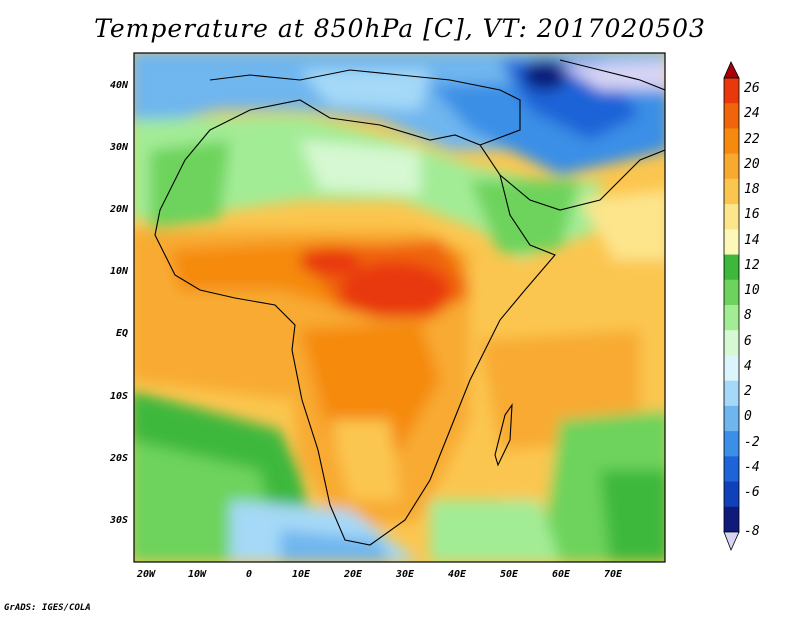 This screenshot has width=800, height=618. I want to click on colorbar-label: 12, so click(752, 265).